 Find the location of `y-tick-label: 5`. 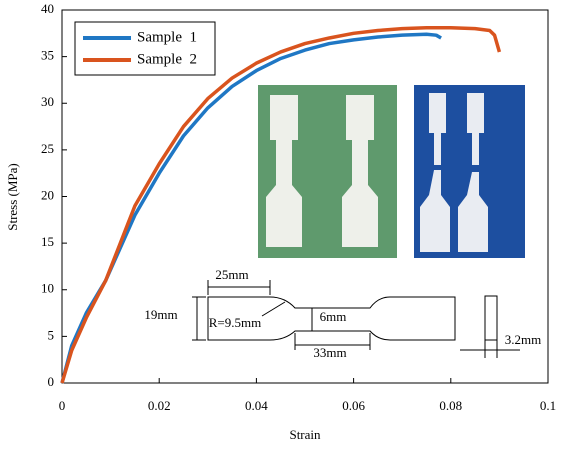

y-tick-label: 5 is located at coordinates (51, 334).